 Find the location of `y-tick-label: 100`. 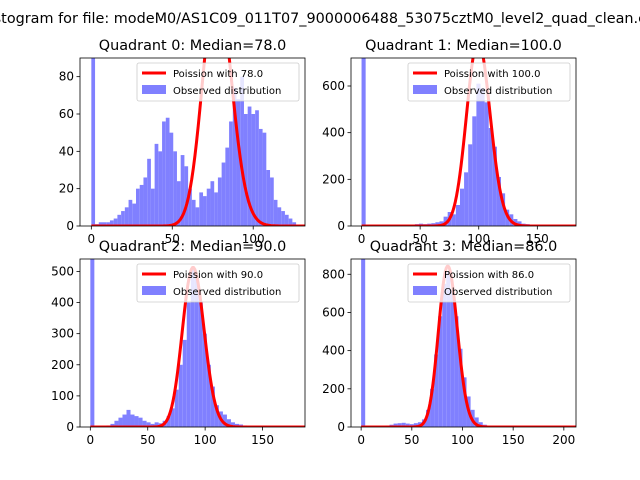

y-tick-label: 100 is located at coordinates (62, 396).